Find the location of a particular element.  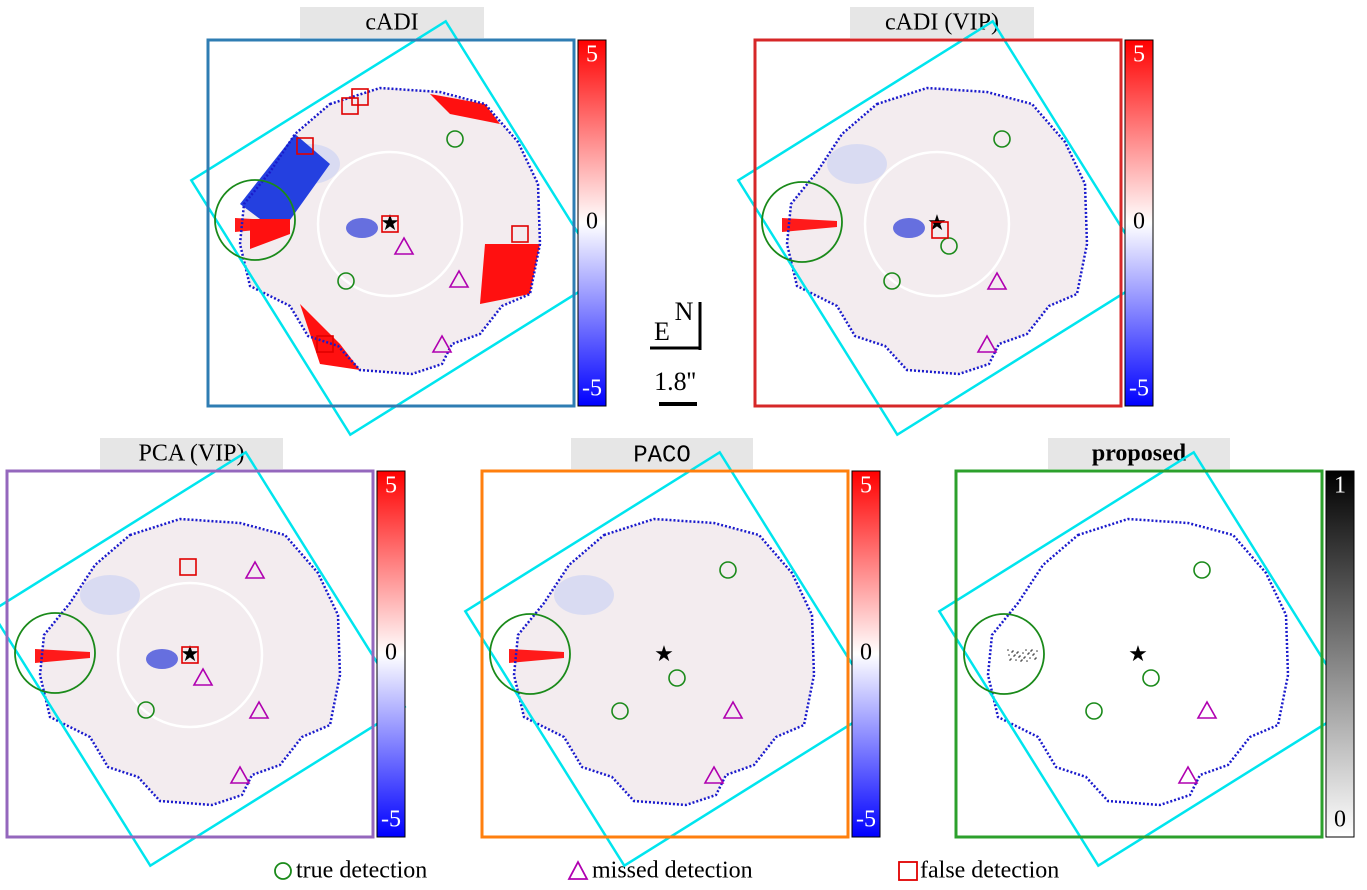

panel: PACO ★ 5 0 -5 is located at coordinates (672, 653).